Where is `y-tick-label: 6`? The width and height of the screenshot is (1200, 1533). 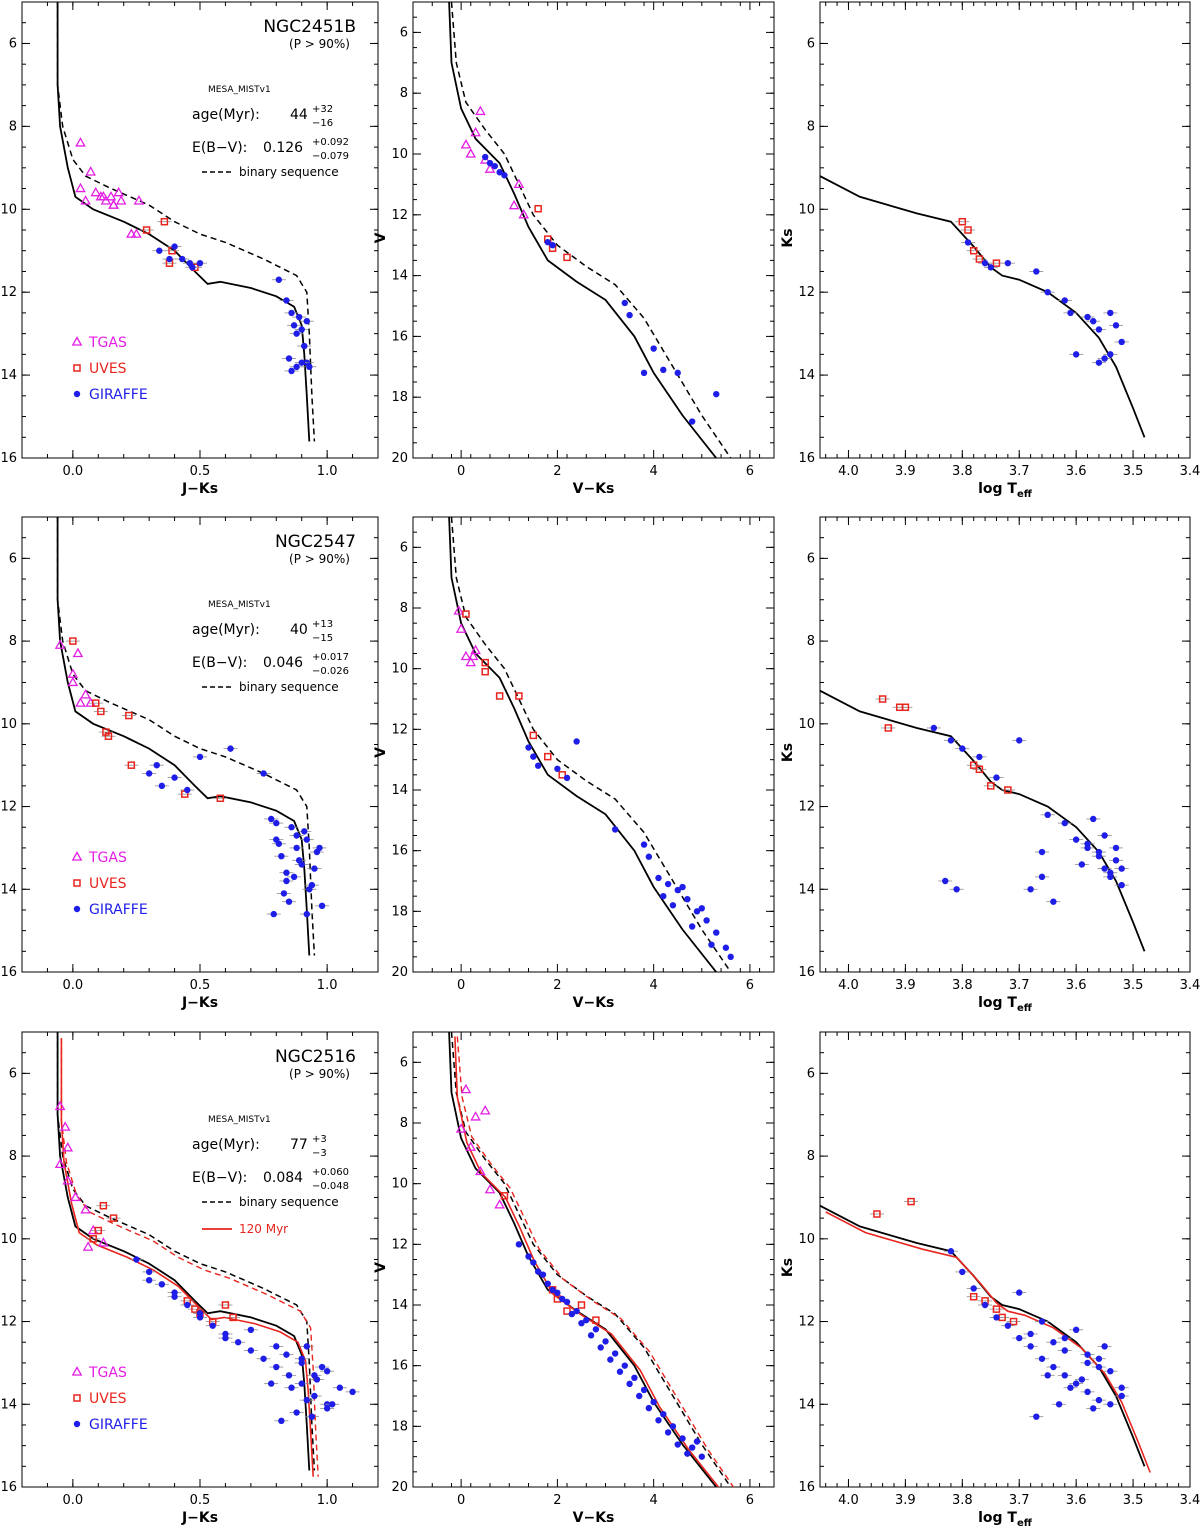
y-tick-label: 6 is located at coordinates (13, 43).